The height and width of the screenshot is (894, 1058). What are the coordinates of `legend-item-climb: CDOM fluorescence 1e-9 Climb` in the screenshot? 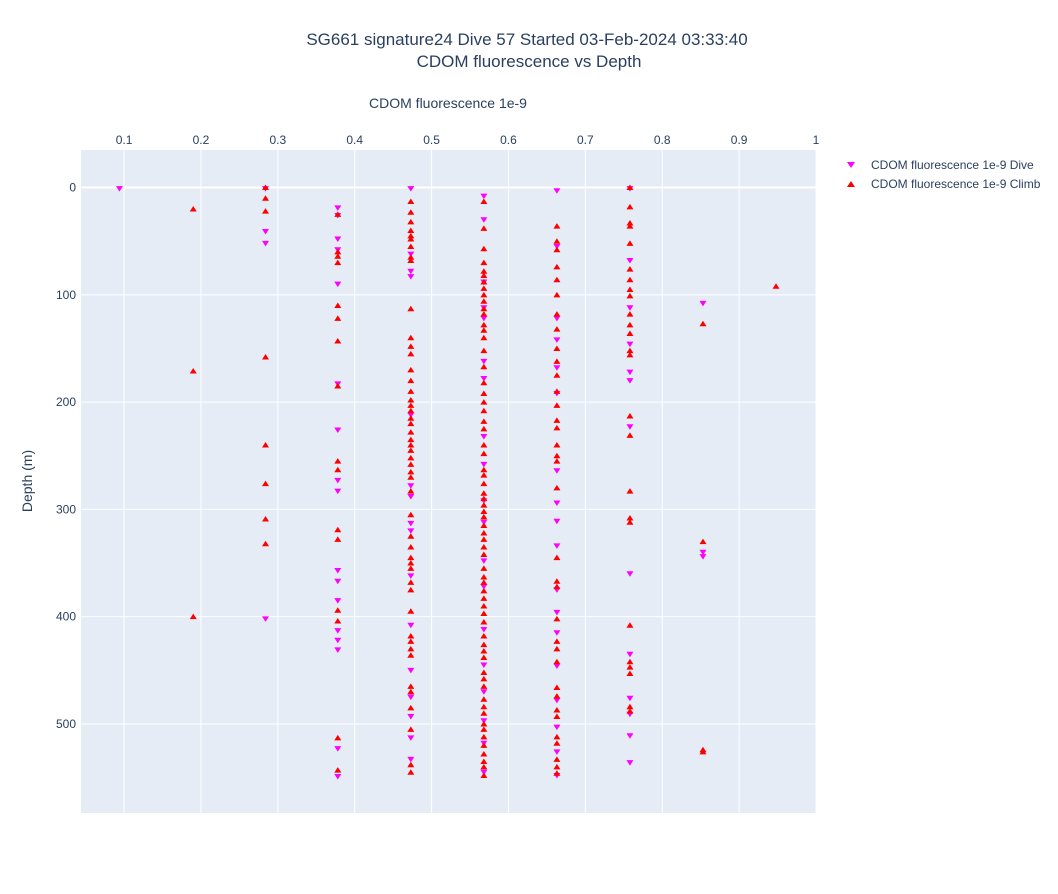 It's located at (944, 184).